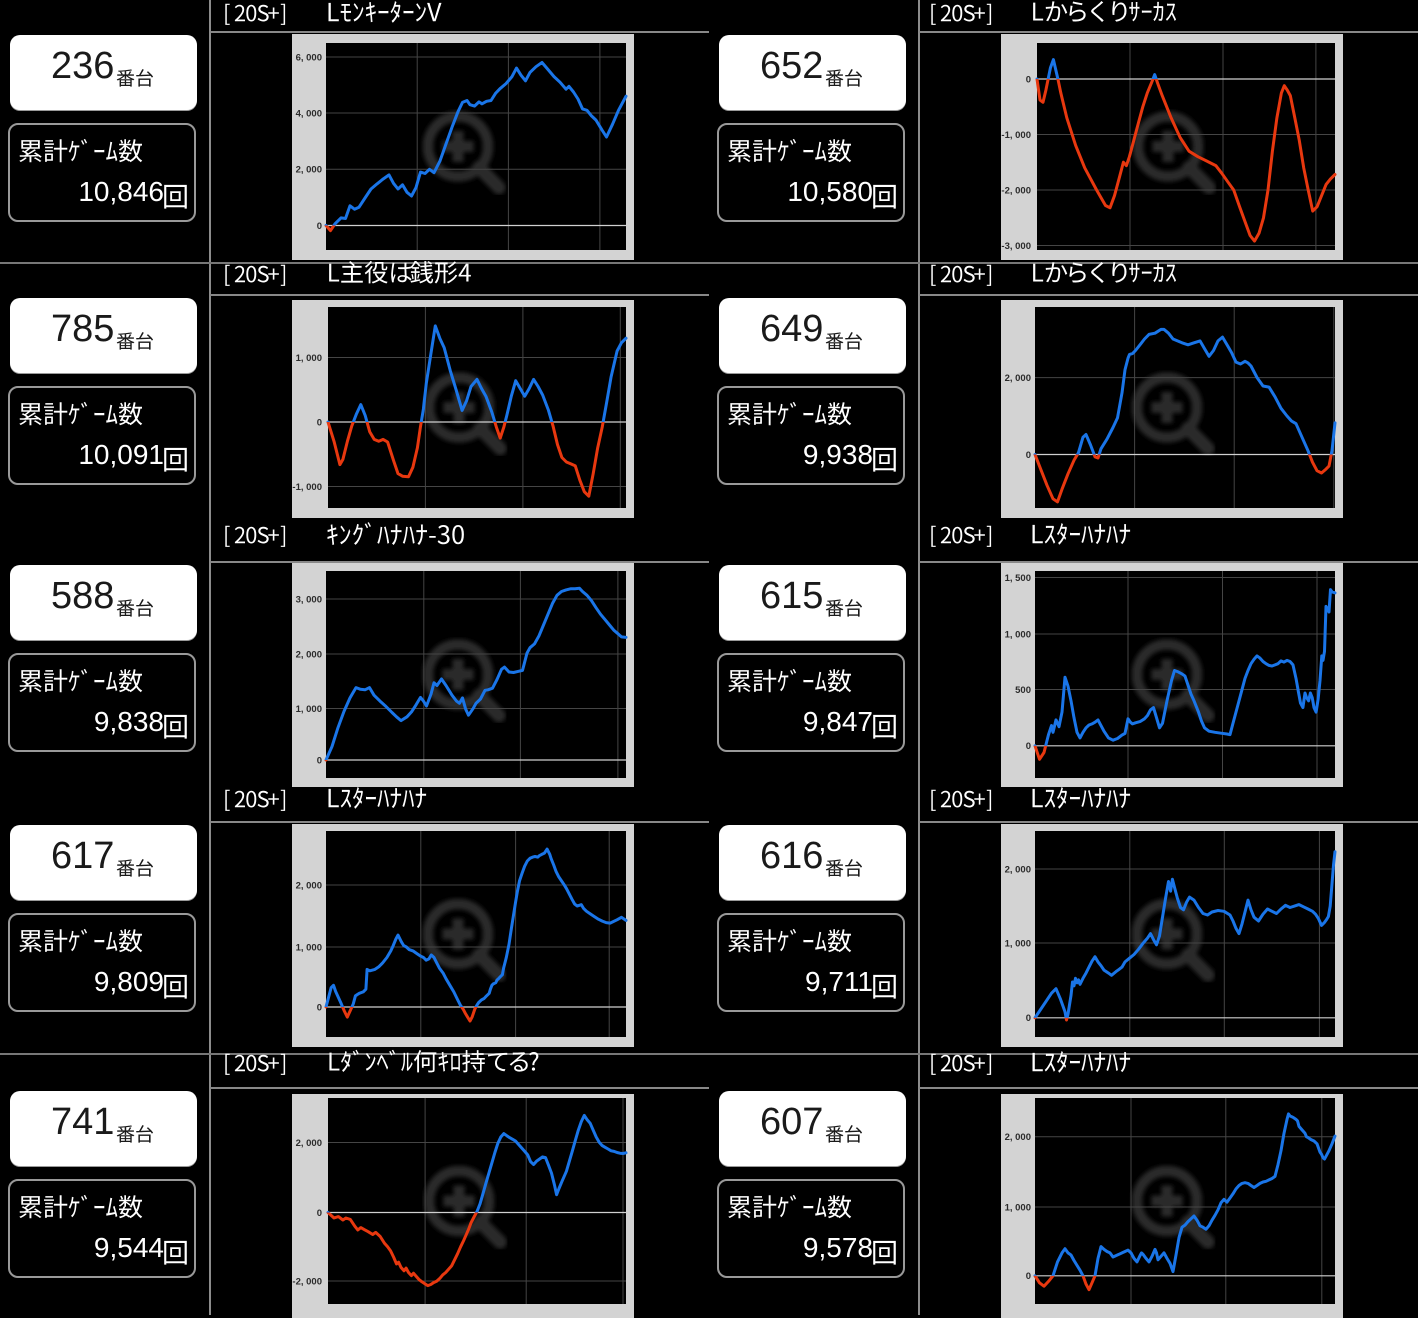  I want to click on svg-text: 1, 500, so click(1018, 578).